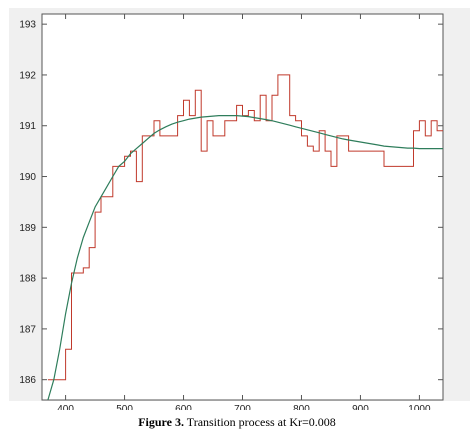  I want to click on x-tick-label: 900, so click(360, 407).